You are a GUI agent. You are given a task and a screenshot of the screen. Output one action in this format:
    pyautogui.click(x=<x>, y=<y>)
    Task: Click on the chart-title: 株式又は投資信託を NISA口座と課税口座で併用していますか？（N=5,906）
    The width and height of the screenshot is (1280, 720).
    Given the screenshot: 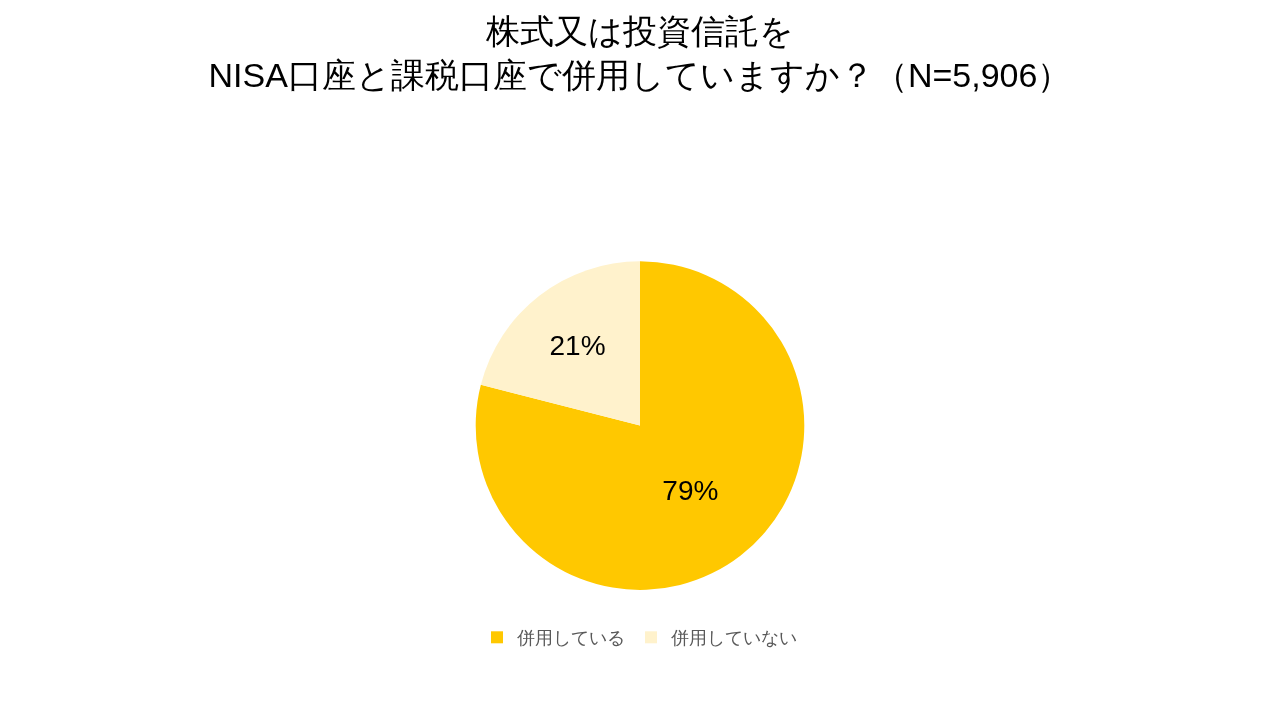 What is the action you would take?
    pyautogui.click(x=640, y=53)
    